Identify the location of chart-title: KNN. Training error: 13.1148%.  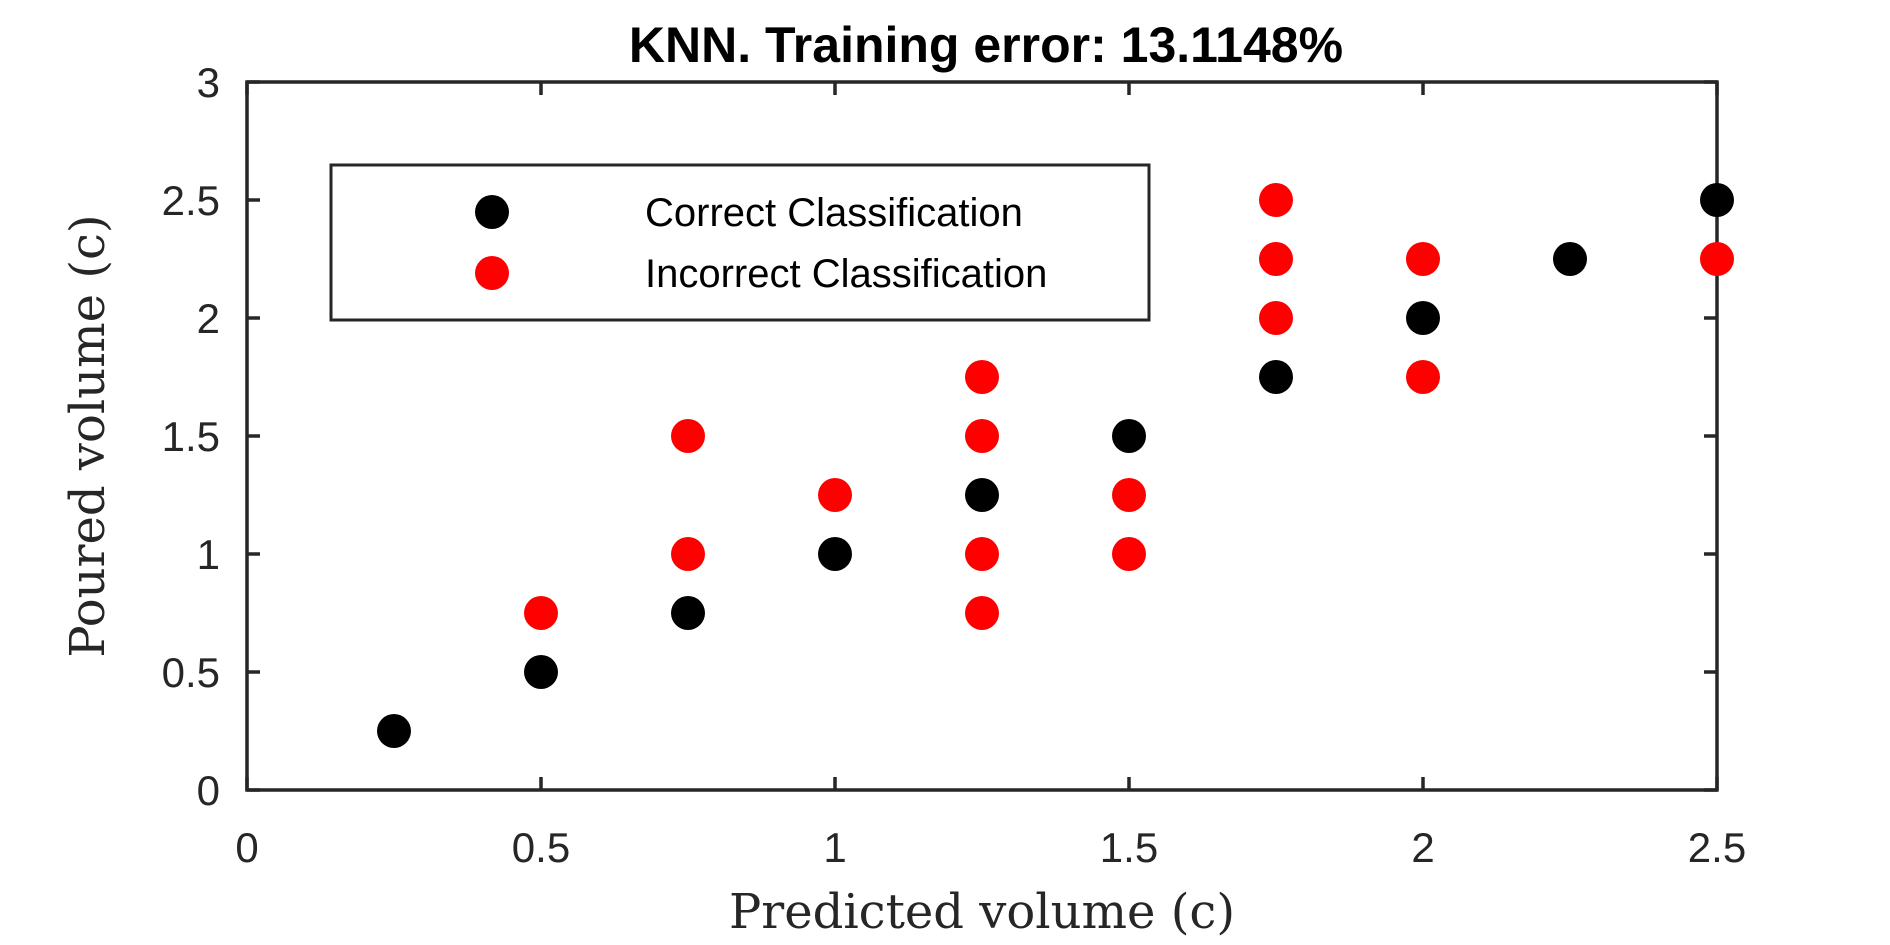
(986, 45).